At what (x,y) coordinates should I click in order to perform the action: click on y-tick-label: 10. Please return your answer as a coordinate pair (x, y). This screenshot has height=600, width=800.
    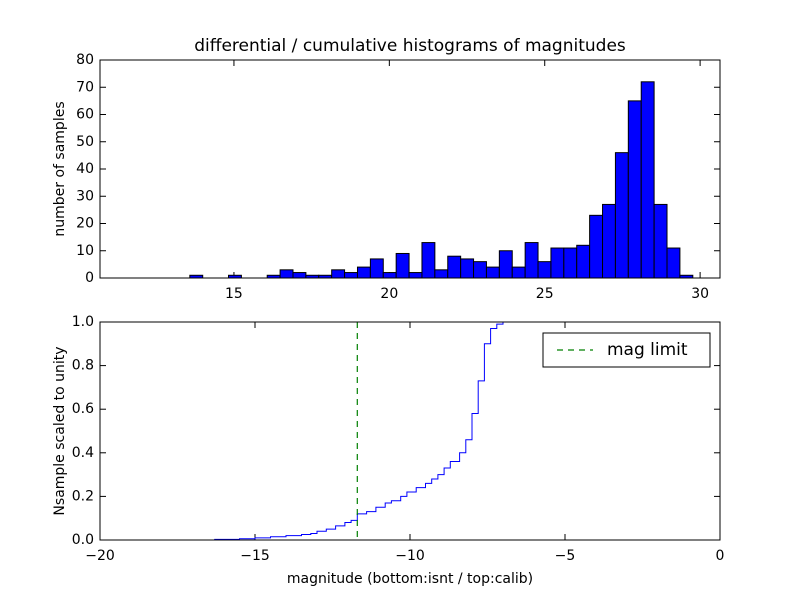
    Looking at the image, I should click on (85, 251).